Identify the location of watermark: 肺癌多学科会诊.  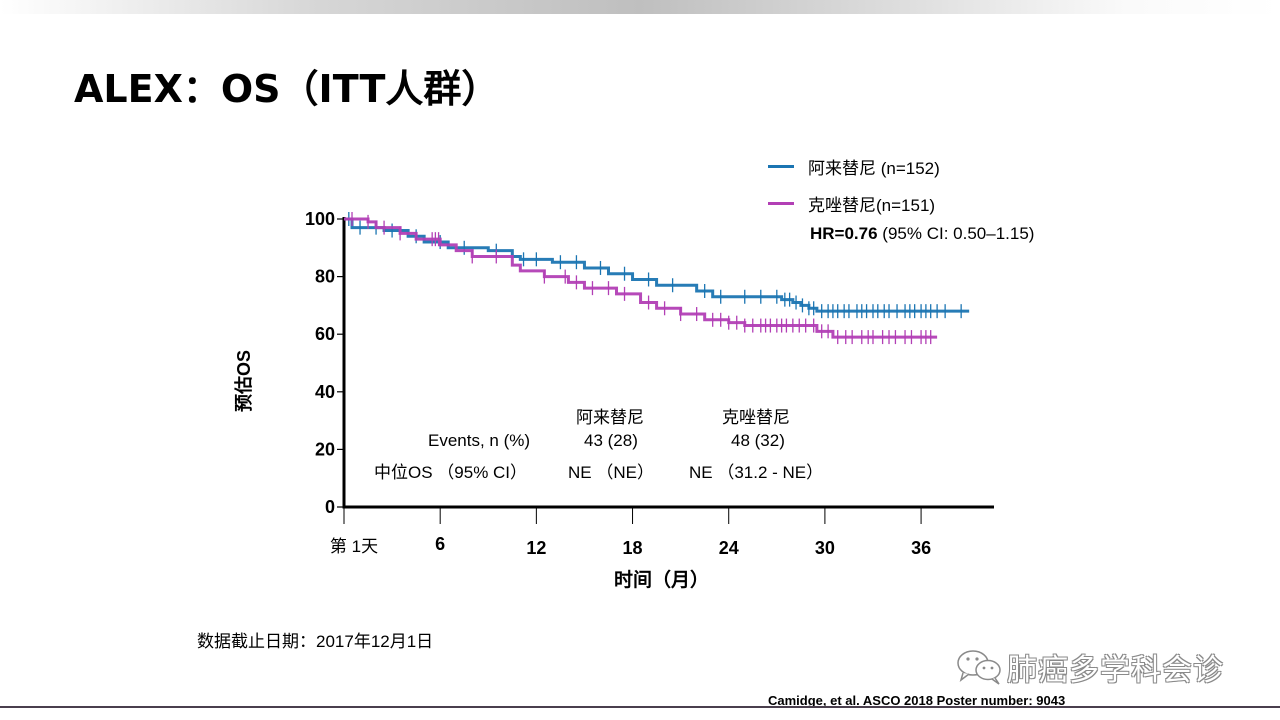
(1089, 667).